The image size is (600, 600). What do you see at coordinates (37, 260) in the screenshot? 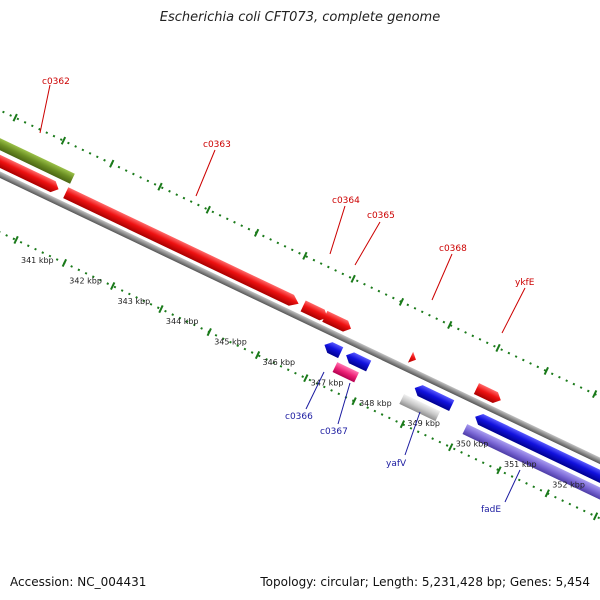
I see `scale-tick-label: 341 kbp` at bounding box center [37, 260].